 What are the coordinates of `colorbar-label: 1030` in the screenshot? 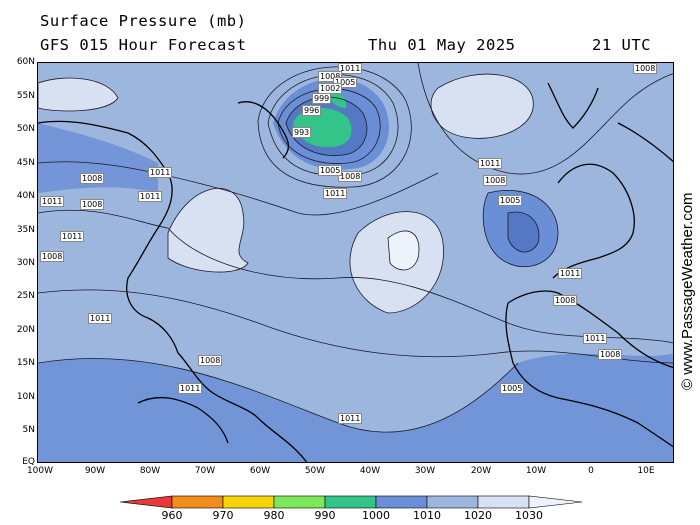 It's located at (529, 515).